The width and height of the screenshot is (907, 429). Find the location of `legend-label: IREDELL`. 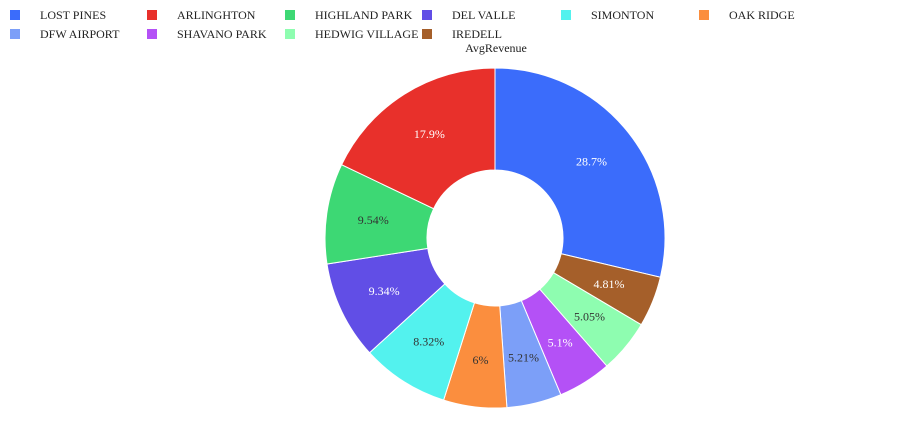

legend-label: IREDELL is located at coordinates (477, 34).